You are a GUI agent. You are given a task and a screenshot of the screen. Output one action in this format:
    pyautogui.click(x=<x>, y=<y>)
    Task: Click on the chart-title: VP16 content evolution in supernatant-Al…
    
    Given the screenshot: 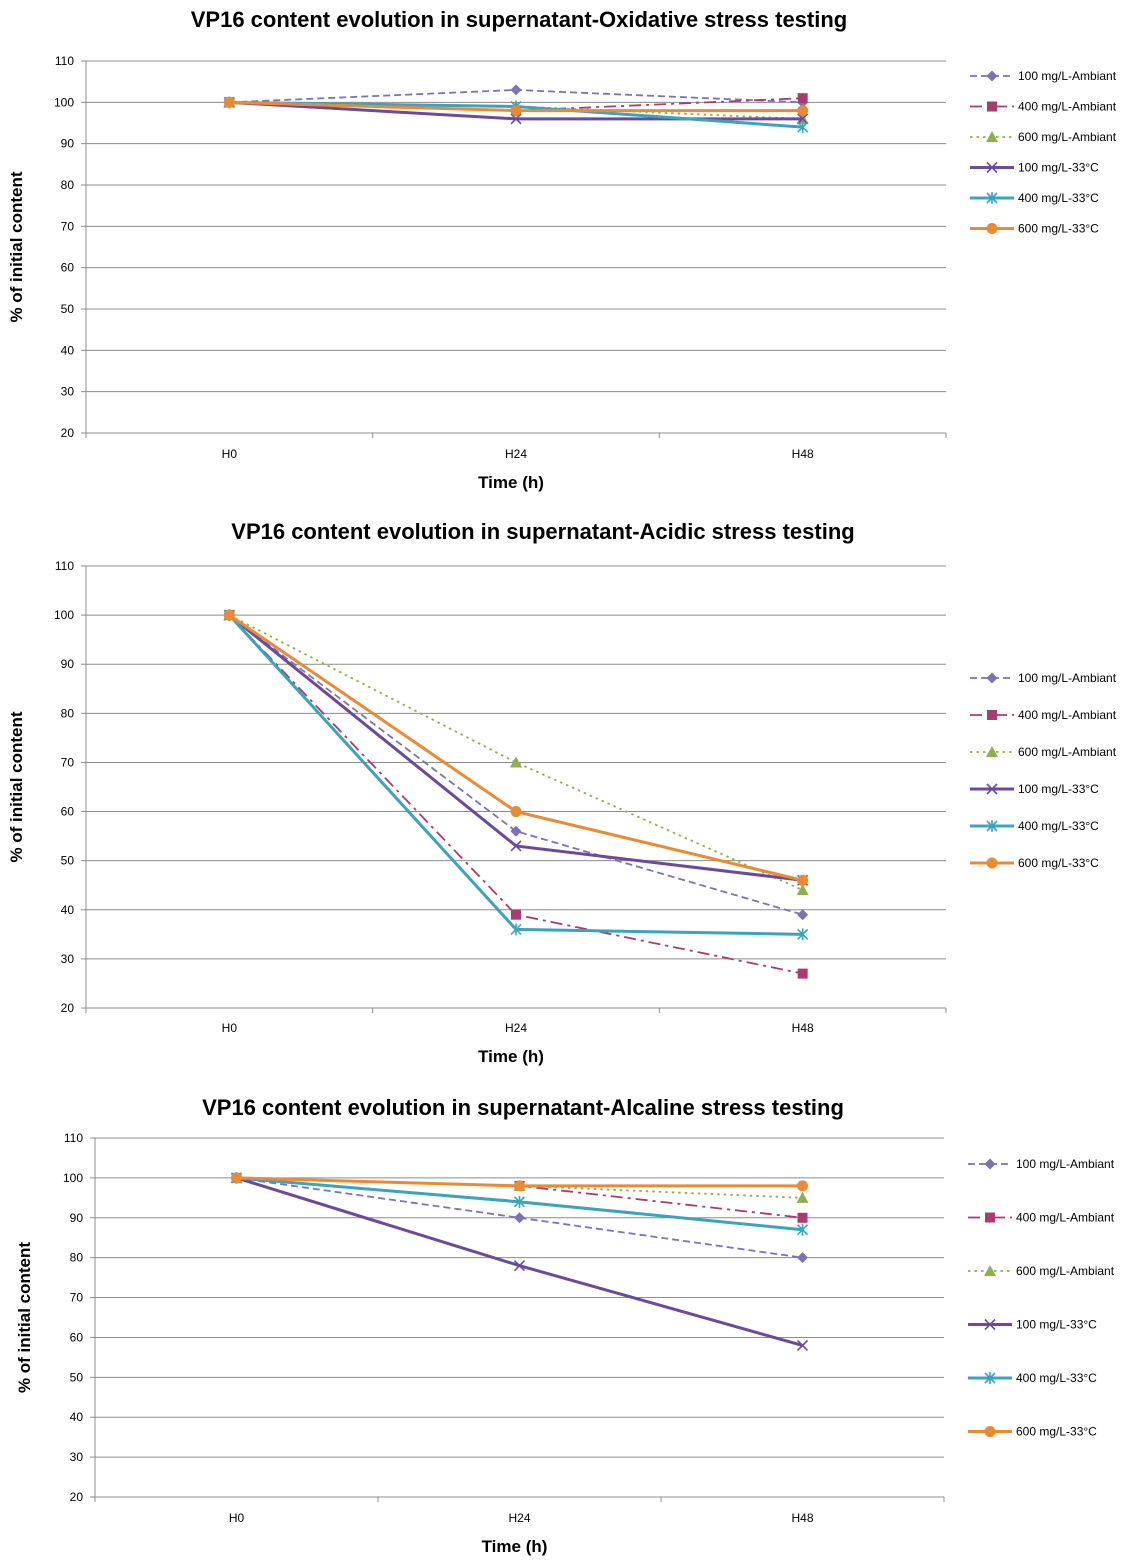 What is the action you would take?
    pyautogui.click(x=523, y=1107)
    